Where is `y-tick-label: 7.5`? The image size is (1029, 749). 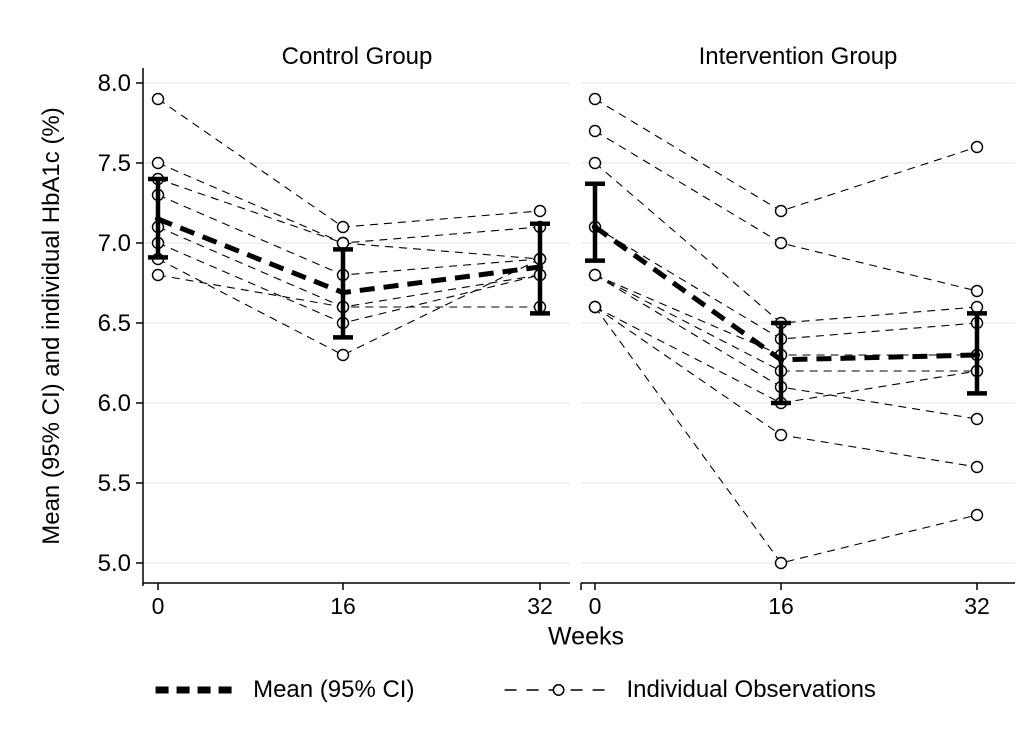
y-tick-label: 7.5 is located at coordinates (114, 163).